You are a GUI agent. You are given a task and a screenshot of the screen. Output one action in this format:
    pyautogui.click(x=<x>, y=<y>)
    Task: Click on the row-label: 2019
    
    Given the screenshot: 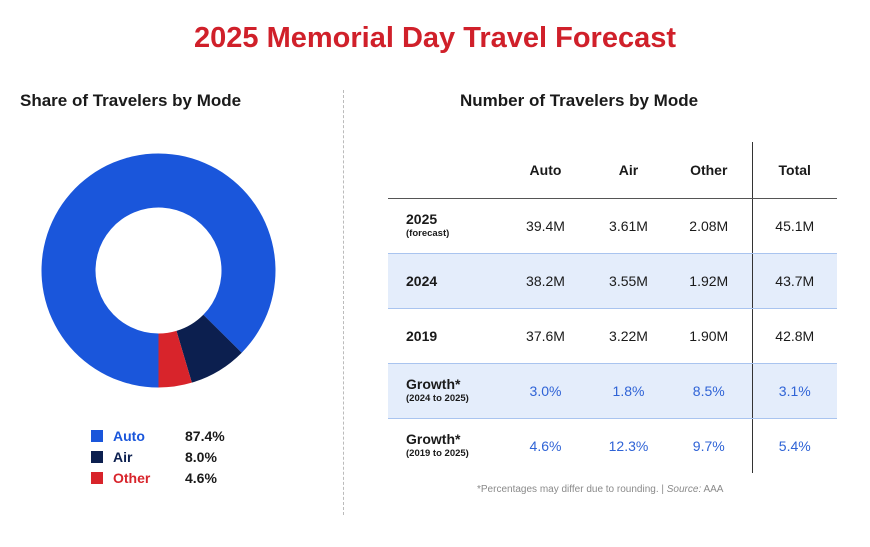 What is the action you would take?
    pyautogui.click(x=444, y=336)
    